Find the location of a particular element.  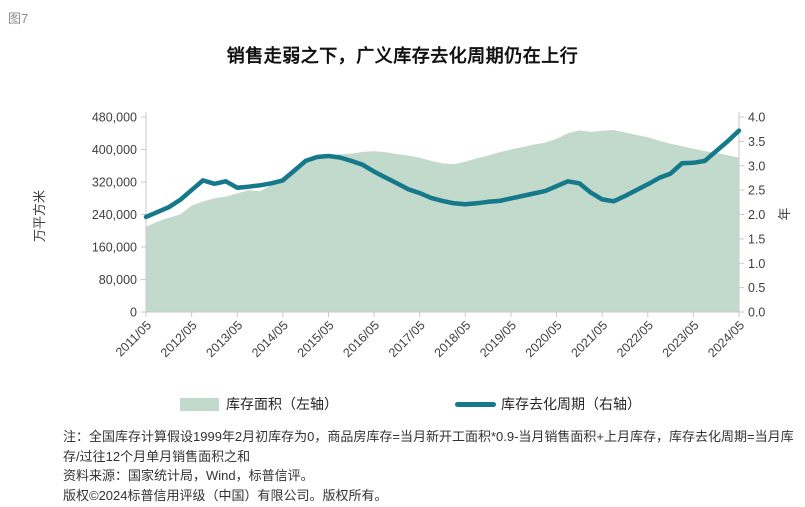

x-axis-tick-label: 2020/05 is located at coordinates (544, 339).